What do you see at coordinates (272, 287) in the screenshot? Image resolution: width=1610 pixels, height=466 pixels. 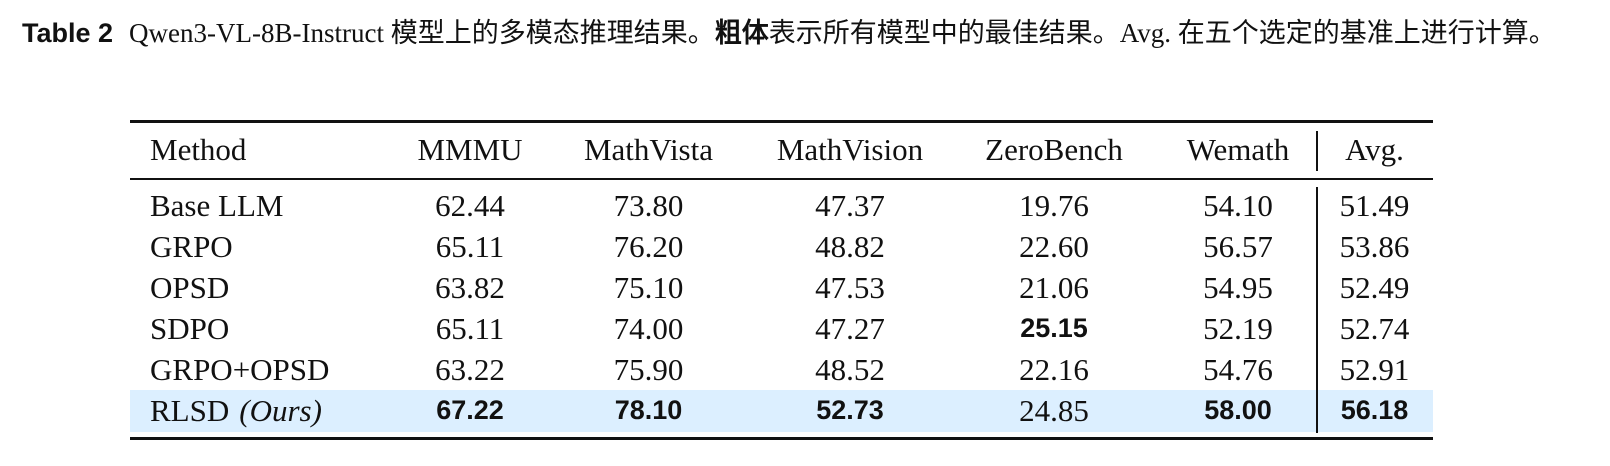 I see `method-cell: OPSD` at bounding box center [272, 287].